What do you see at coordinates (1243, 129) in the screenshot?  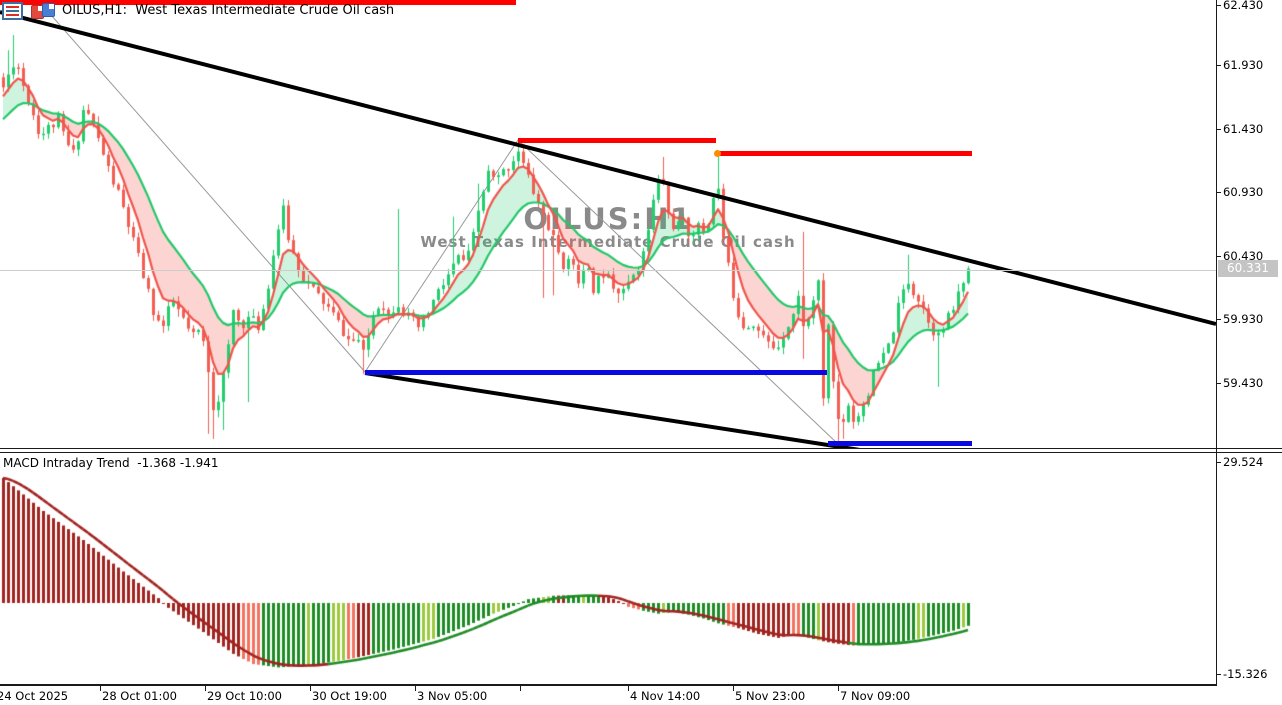 I see `price-tick-label: 61.430` at bounding box center [1243, 129].